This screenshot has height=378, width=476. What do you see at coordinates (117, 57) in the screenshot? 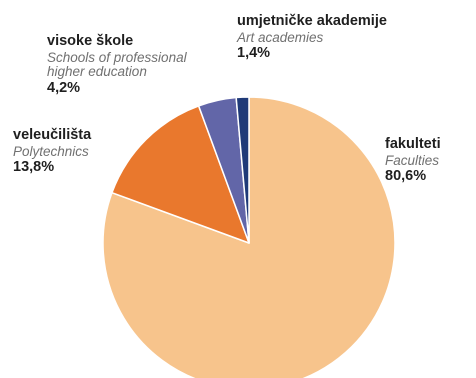
I see `label-schools-en-line1: Schools of professional` at bounding box center [117, 57].